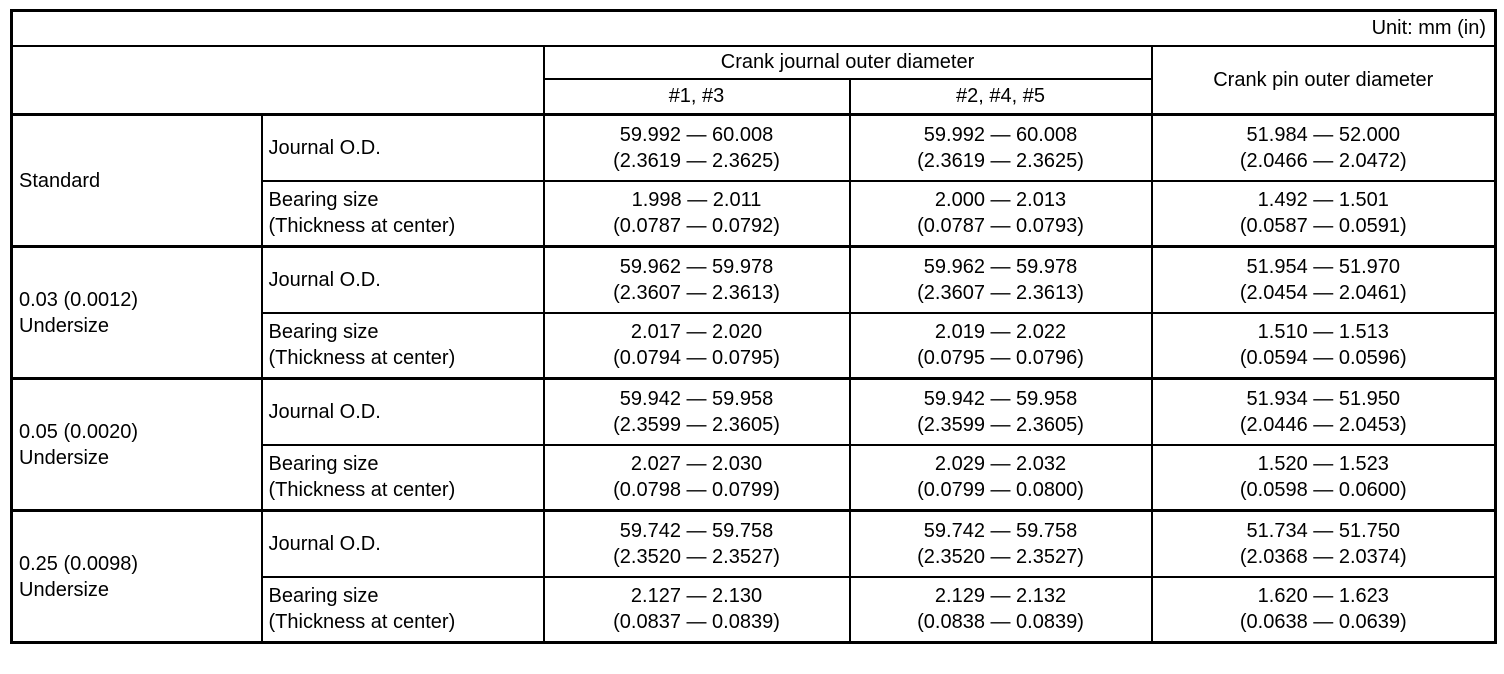 The height and width of the screenshot is (674, 1504). What do you see at coordinates (136, 576) in the screenshot?
I see `group-label-025-undersize: 0.25 (0.0098) Undersize` at bounding box center [136, 576].